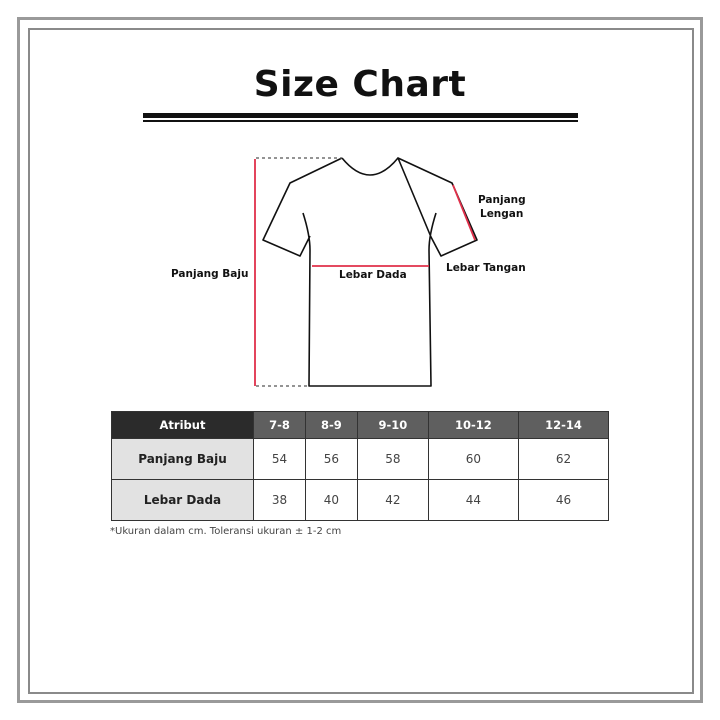 This screenshot has height=720, width=720. I want to click on table-cell: 42, so click(392, 500).